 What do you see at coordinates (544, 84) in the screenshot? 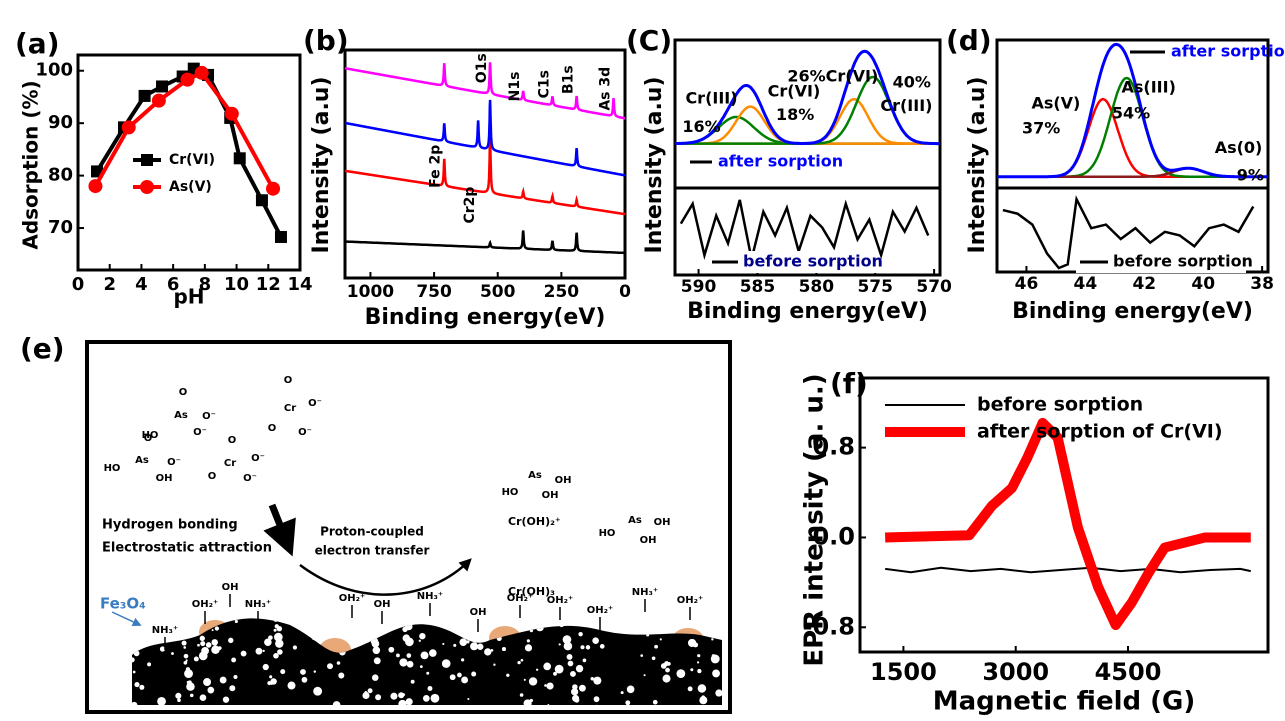
I see `peak-label: C1s` at bounding box center [544, 84].